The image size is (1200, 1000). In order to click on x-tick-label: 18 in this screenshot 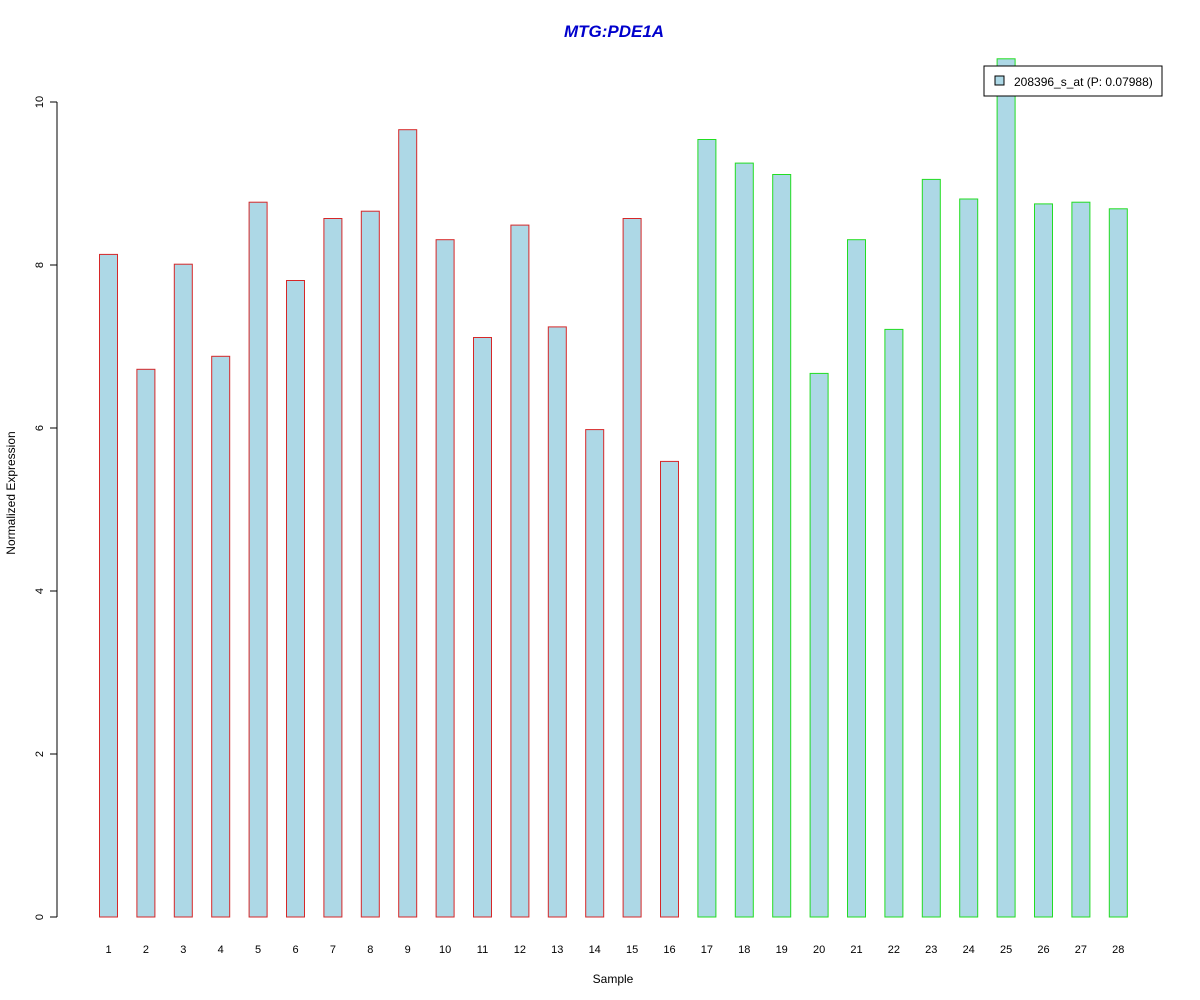, I will do `click(744, 950)`.